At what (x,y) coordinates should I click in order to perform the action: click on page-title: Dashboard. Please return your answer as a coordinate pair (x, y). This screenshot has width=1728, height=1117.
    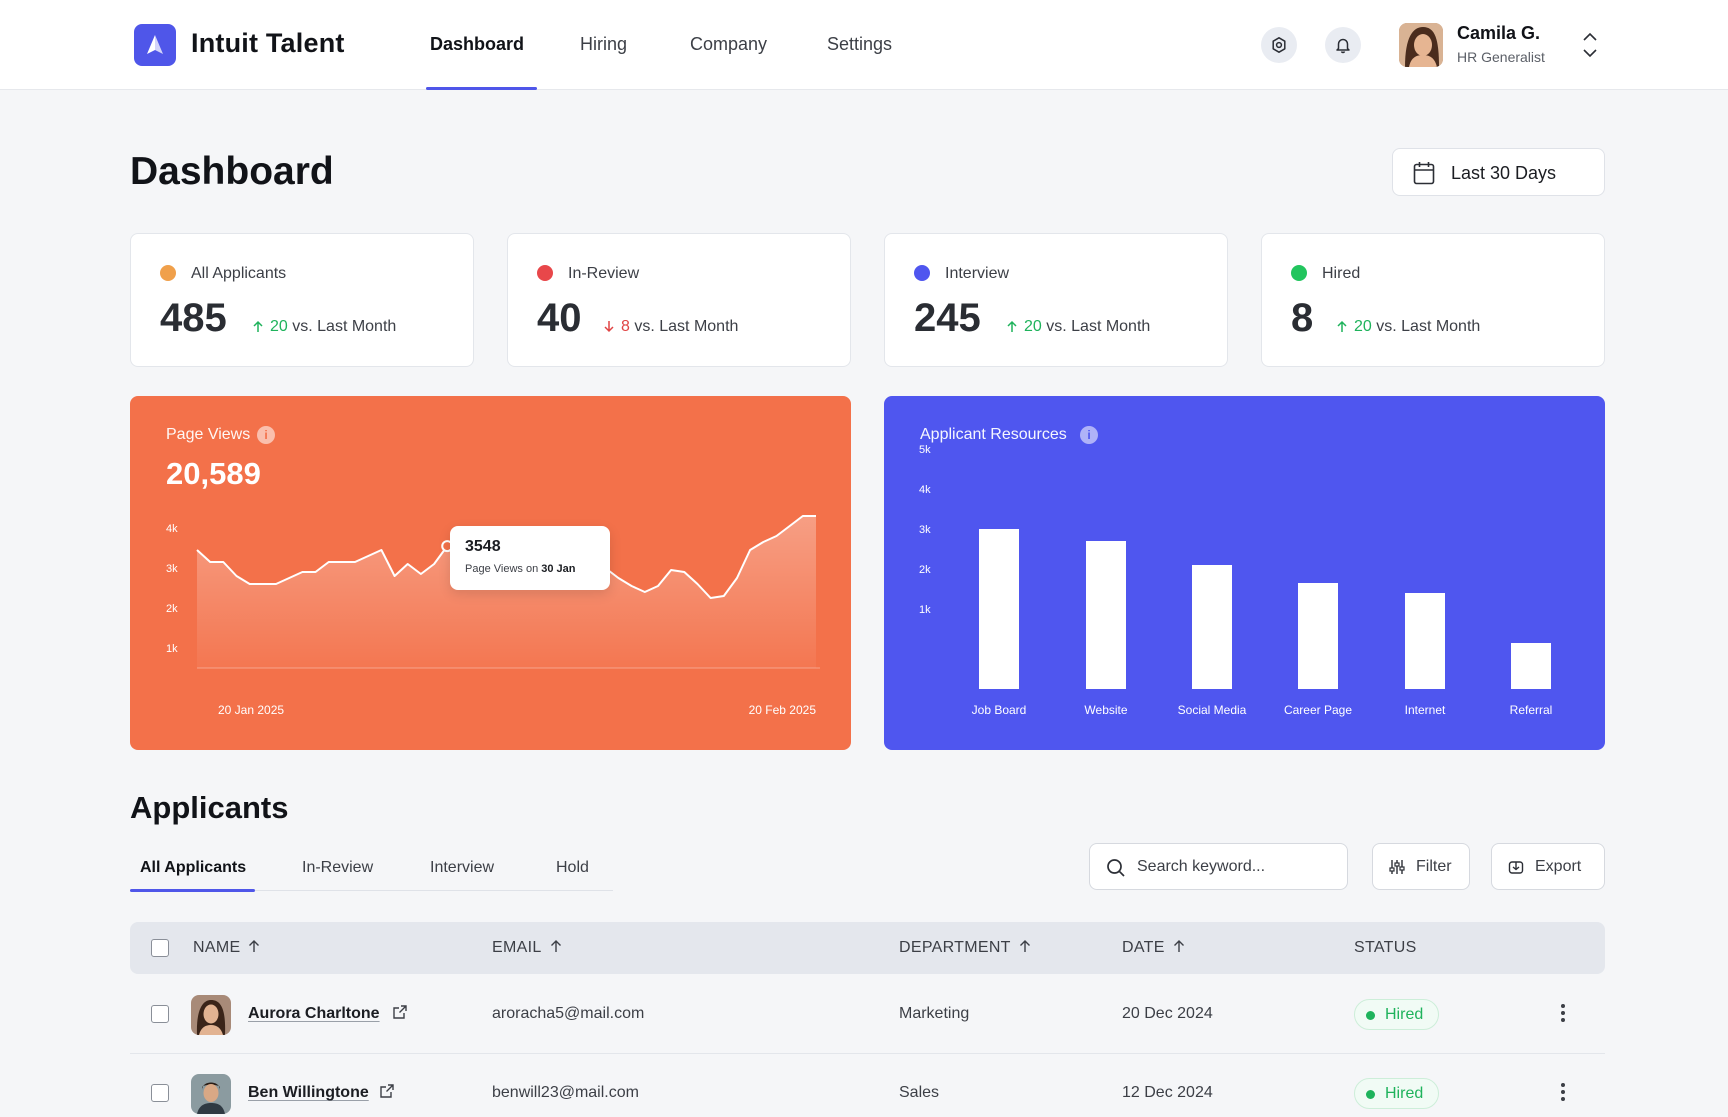
    Looking at the image, I should click on (232, 171).